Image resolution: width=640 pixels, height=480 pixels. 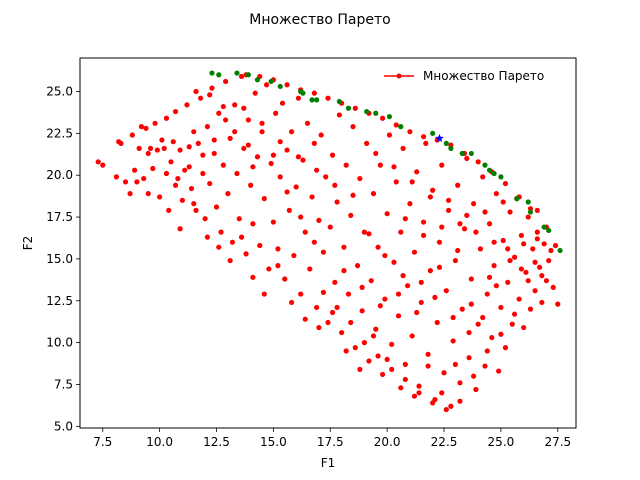 What do you see at coordinates (159, 442) in the screenshot?
I see `x-tick-label: 10.0` at bounding box center [159, 442].